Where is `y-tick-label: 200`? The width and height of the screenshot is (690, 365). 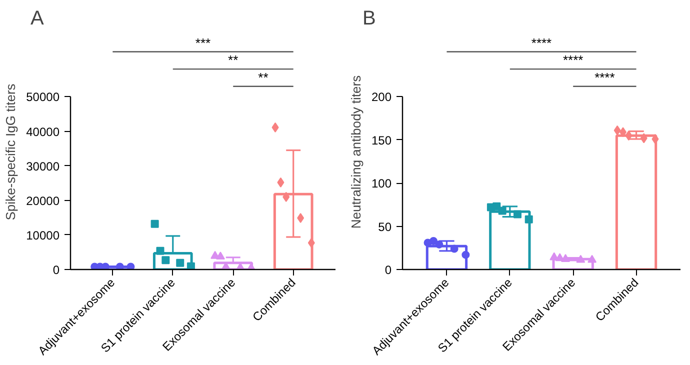 y-tick-label: 200 is located at coordinates (381, 97).